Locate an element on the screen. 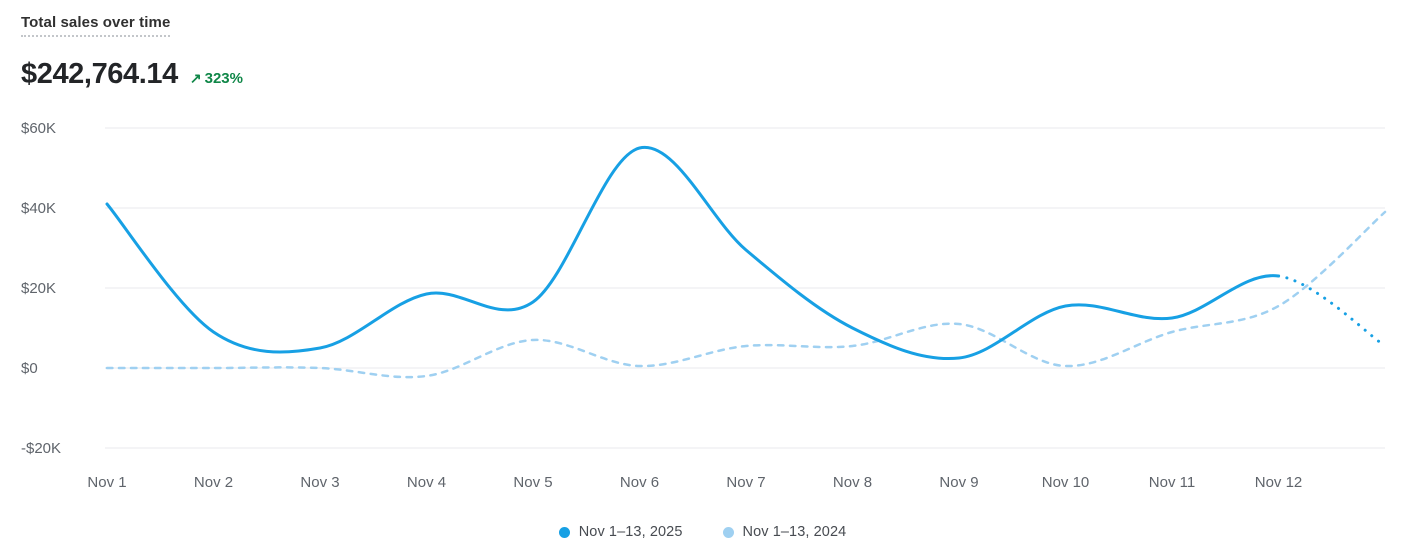  legend-label-2024: Nov 1–13, 2024 is located at coordinates (794, 532).